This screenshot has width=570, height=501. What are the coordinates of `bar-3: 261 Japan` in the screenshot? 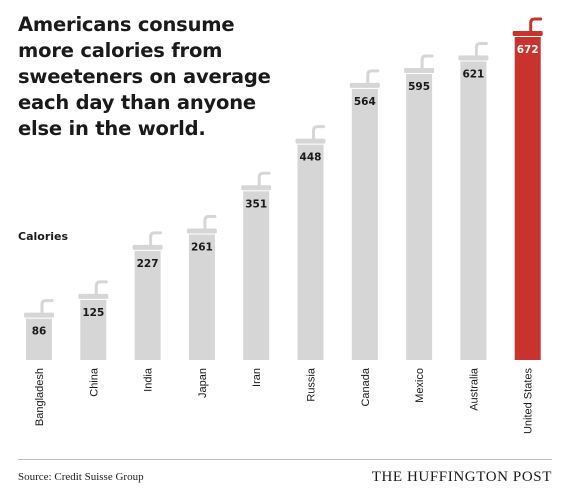 It's located at (201, 306).